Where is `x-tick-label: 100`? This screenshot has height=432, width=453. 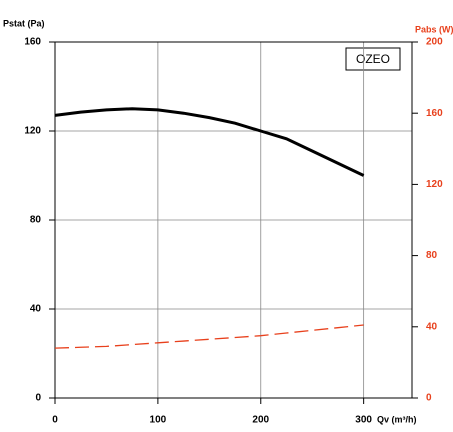 x-tick-label: 100 is located at coordinates (158, 420).